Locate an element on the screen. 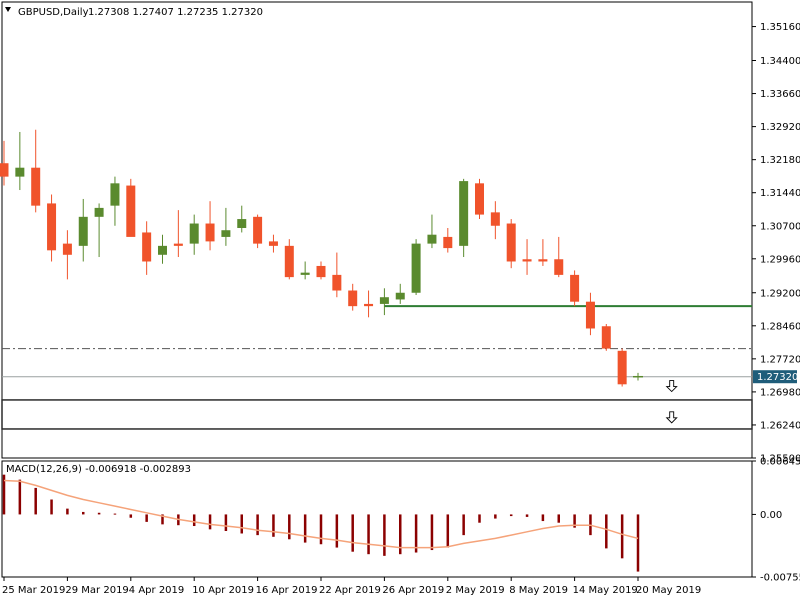 The image size is (800, 605). price-box is located at coordinates (377, 414).